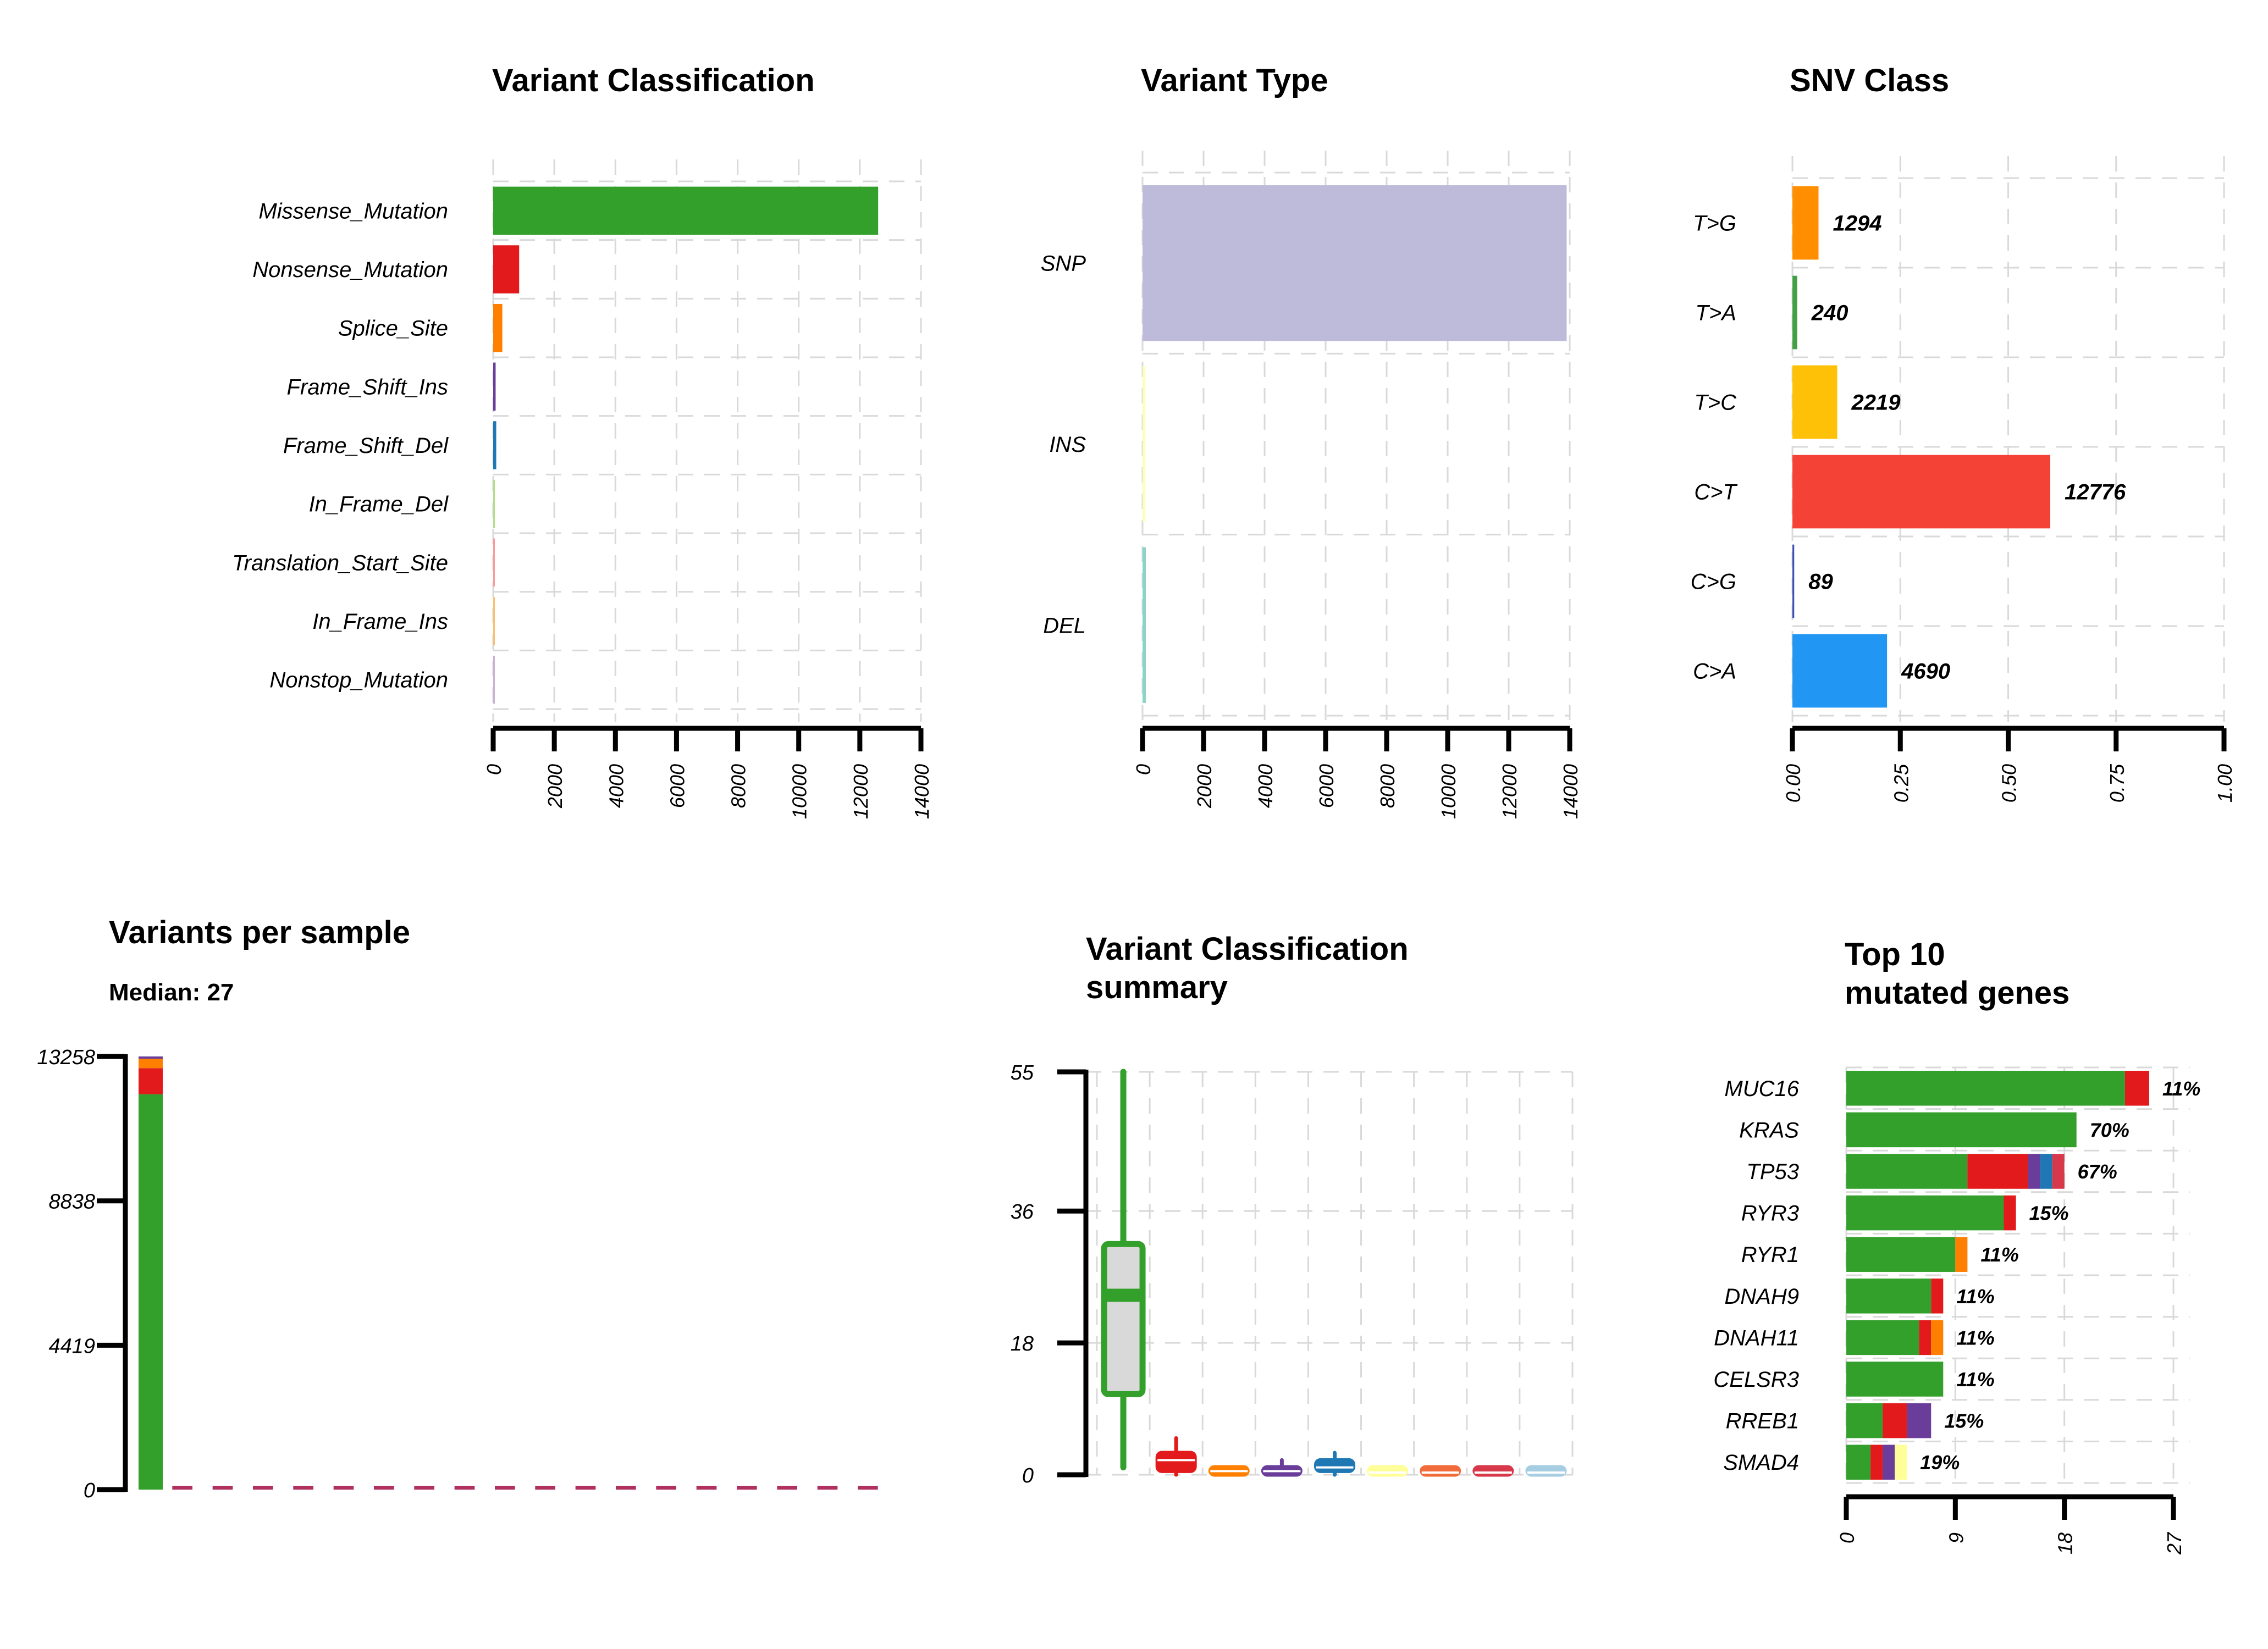 Image resolution: width=2268 pixels, height=1649 pixels. I want to click on x-tick-label: 0.75, so click(2117, 783).